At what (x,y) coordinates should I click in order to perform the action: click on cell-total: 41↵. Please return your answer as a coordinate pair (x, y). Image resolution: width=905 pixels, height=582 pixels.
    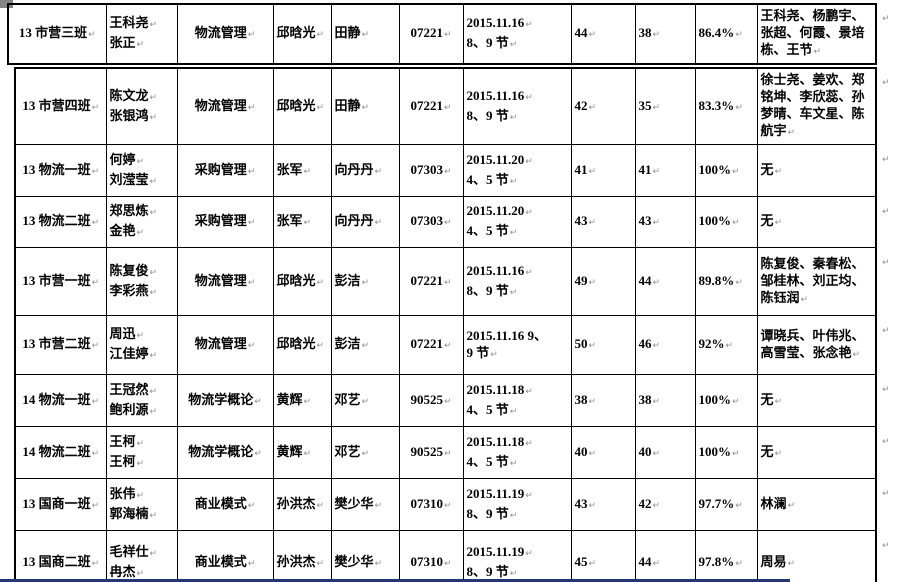
    Looking at the image, I should click on (603, 170).